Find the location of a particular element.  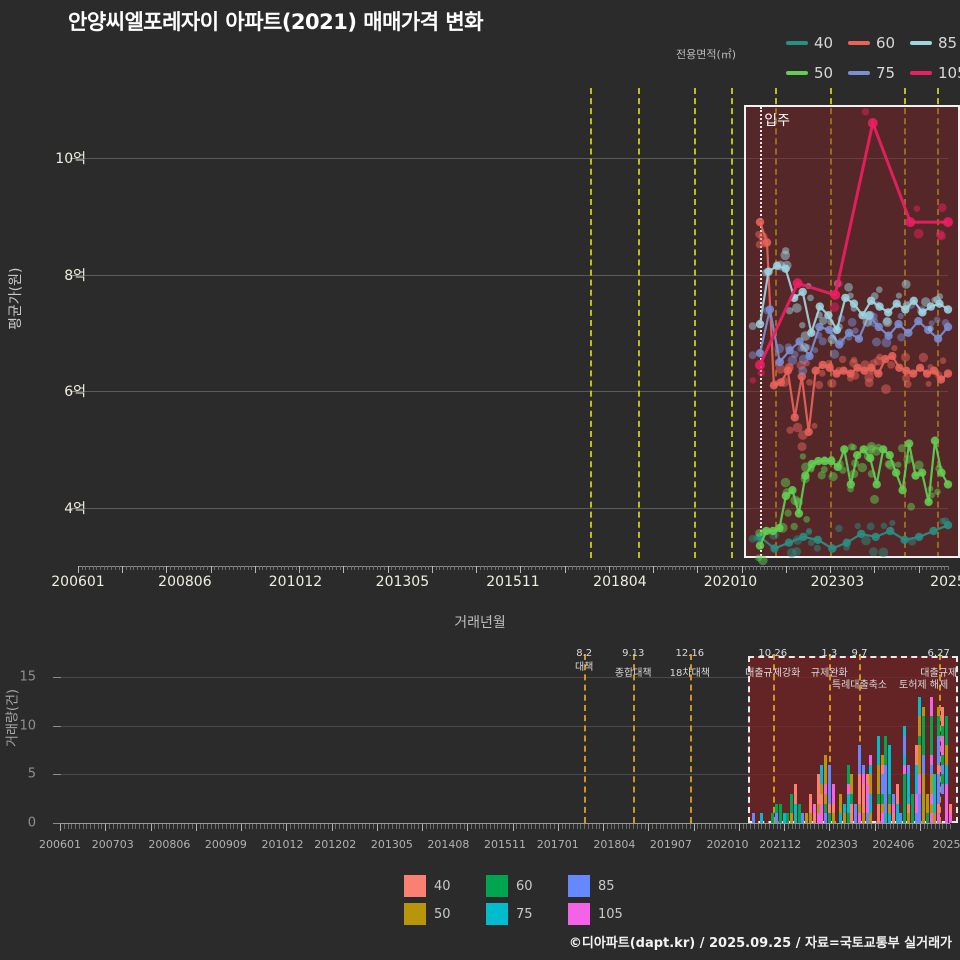

legend-label: 50 is located at coordinates (824, 73).